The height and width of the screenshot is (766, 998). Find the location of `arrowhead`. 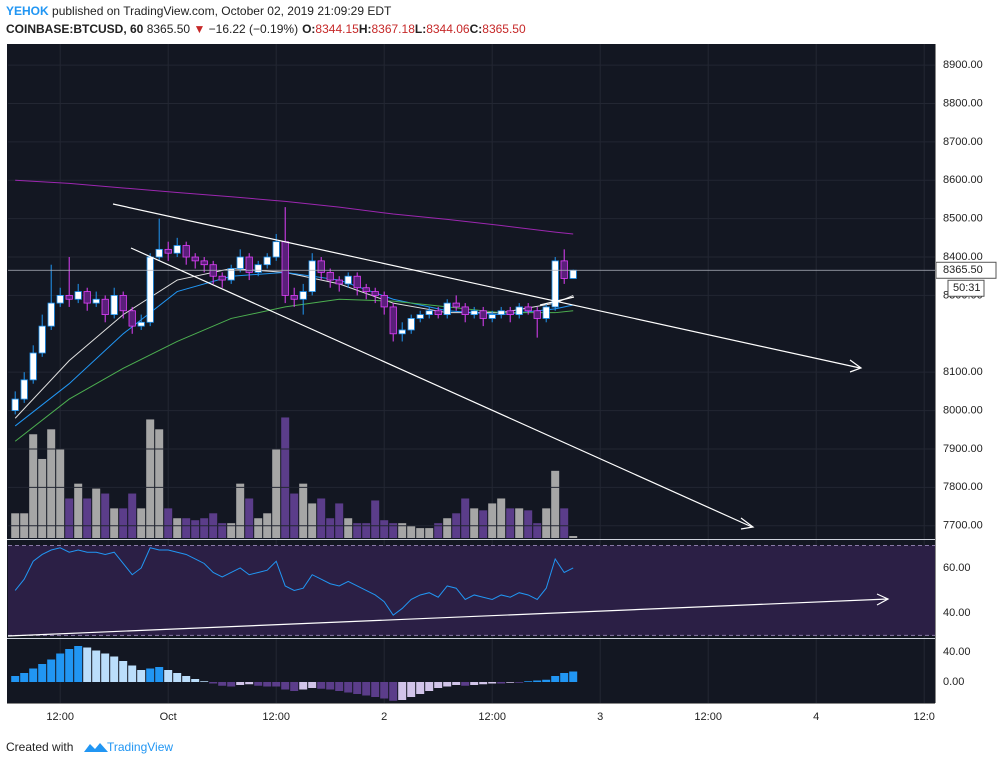

arrowhead is located at coordinates (883, 599).